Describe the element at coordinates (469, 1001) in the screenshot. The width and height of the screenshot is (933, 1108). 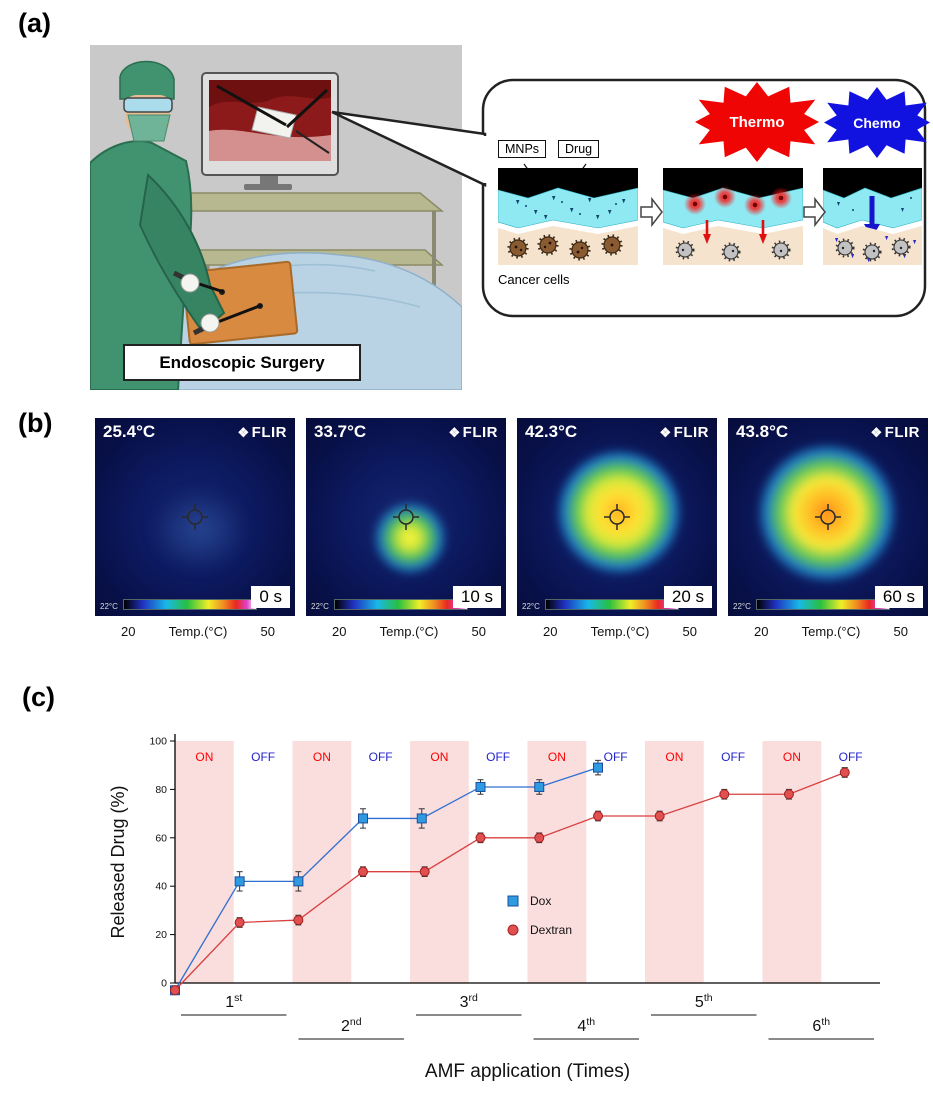
I see `x-tick-label: 3rd` at that location.